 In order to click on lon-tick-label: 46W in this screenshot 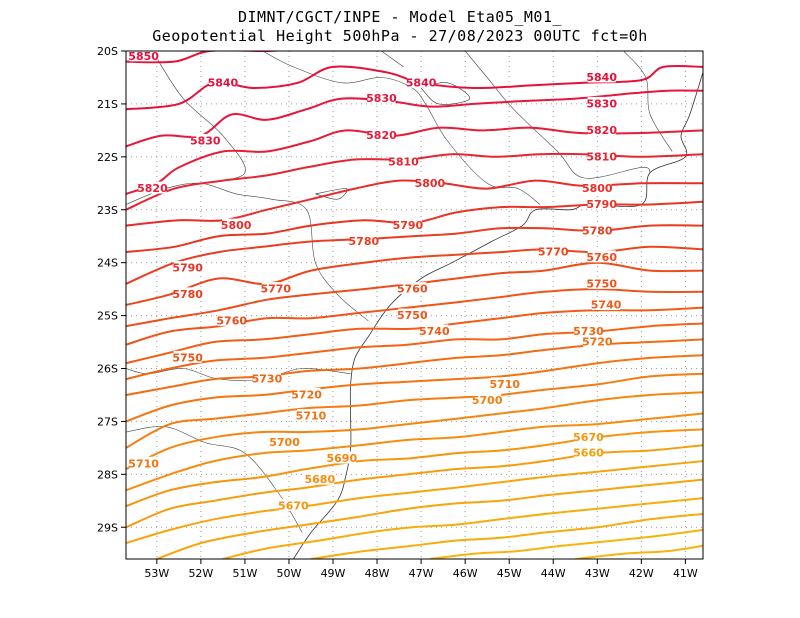, I will do `click(465, 573)`.